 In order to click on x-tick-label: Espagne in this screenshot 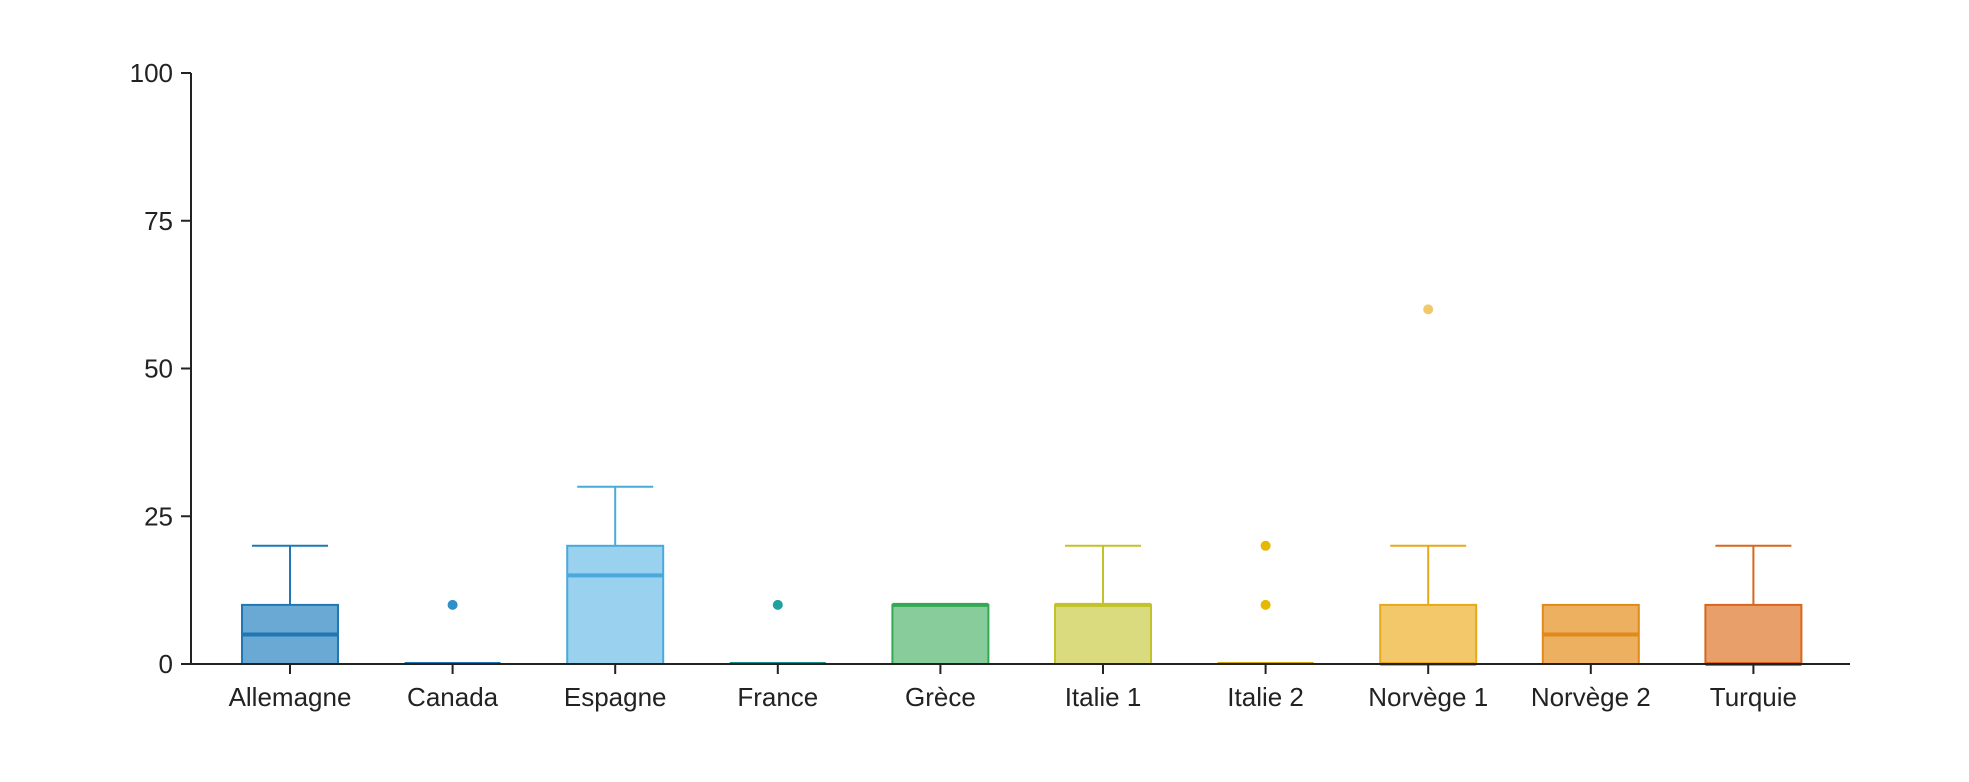, I will do `click(615, 697)`.